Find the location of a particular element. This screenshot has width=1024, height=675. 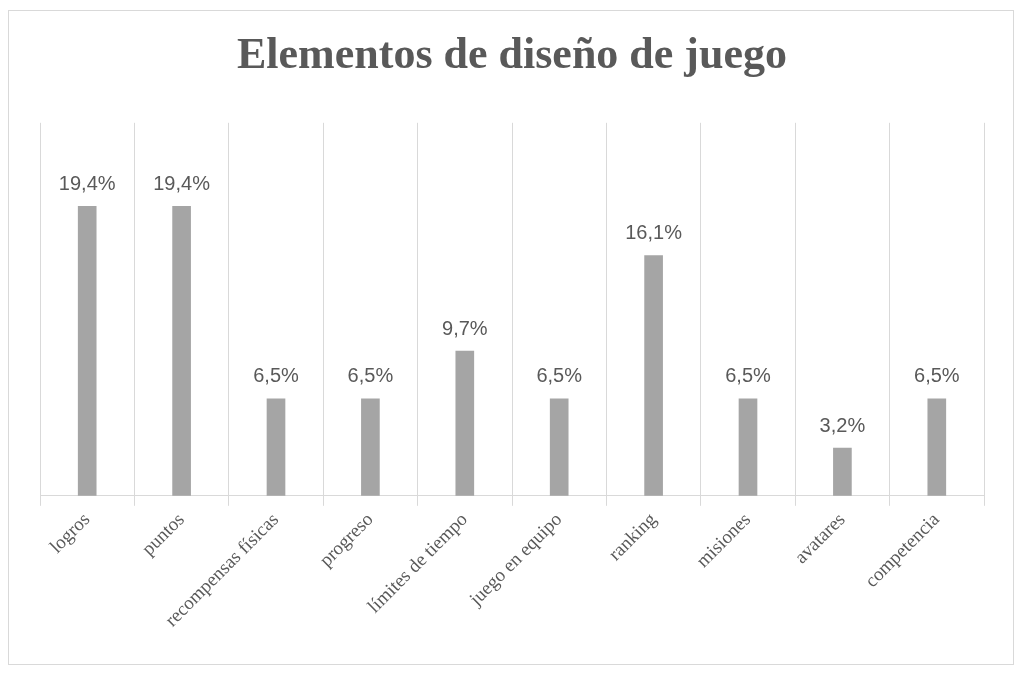

data-label: 3,2% is located at coordinates (842, 424).